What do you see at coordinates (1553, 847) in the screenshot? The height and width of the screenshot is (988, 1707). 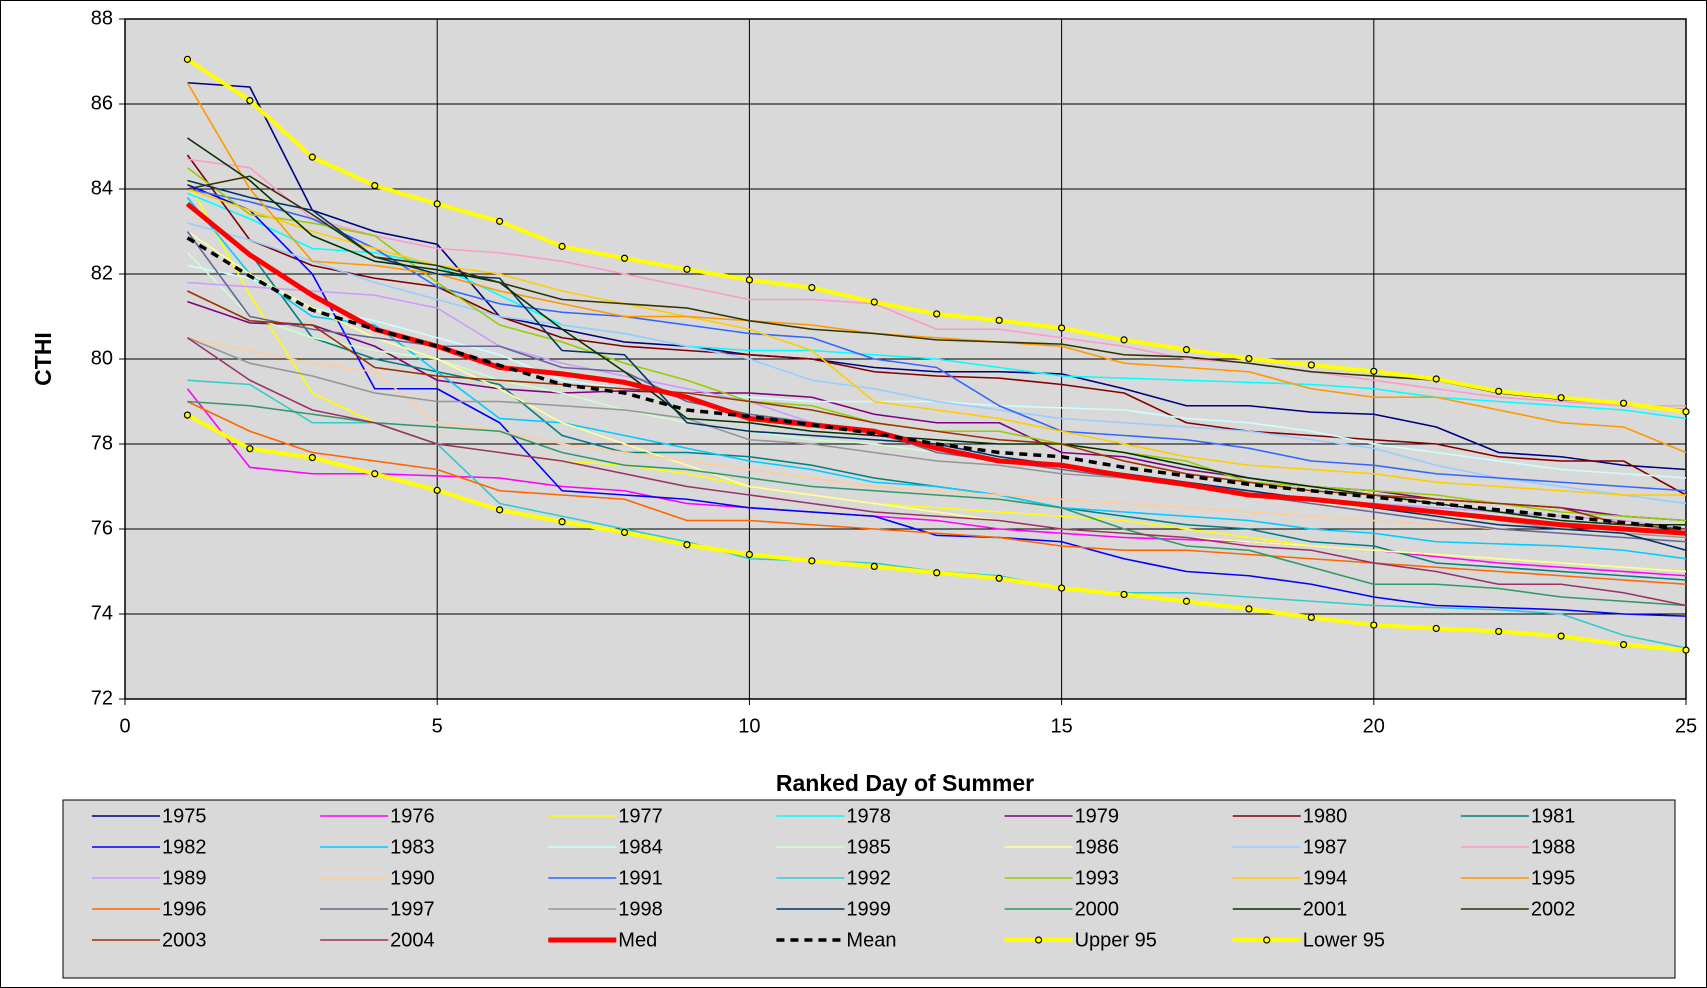 I see `legend-label: 1988` at bounding box center [1553, 847].